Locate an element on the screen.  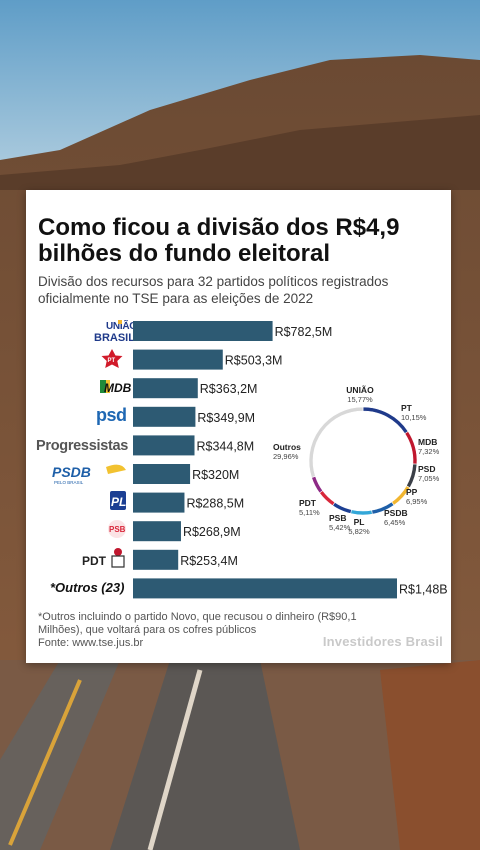
party-logos: UNIÃO BRASIL PT MDB psd Progressistas is located at coordinates (87, 457).